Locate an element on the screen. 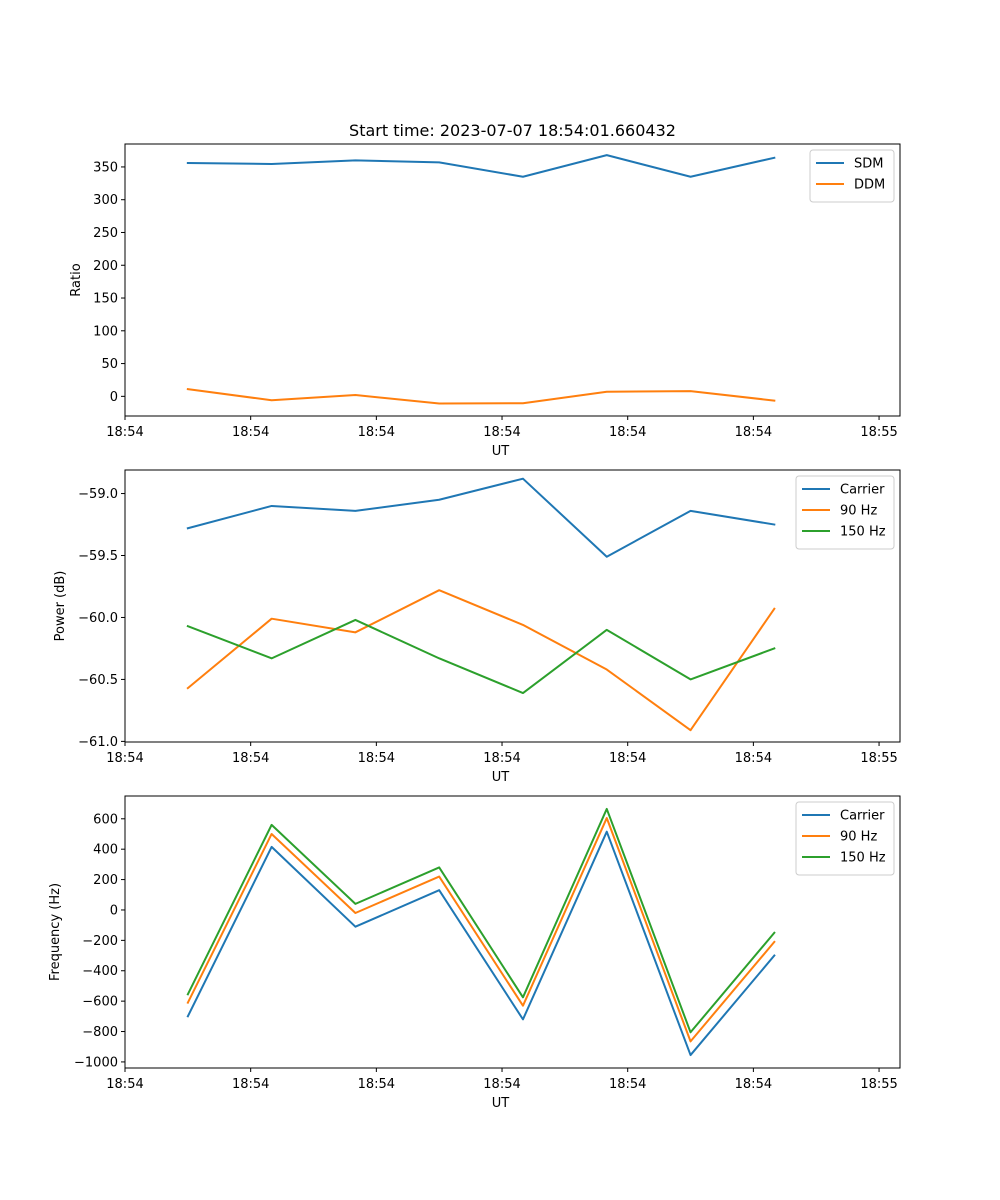 Image resolution: width=1000 pixels, height=1200 pixels. y-tick-label: −600 is located at coordinates (100, 1002).